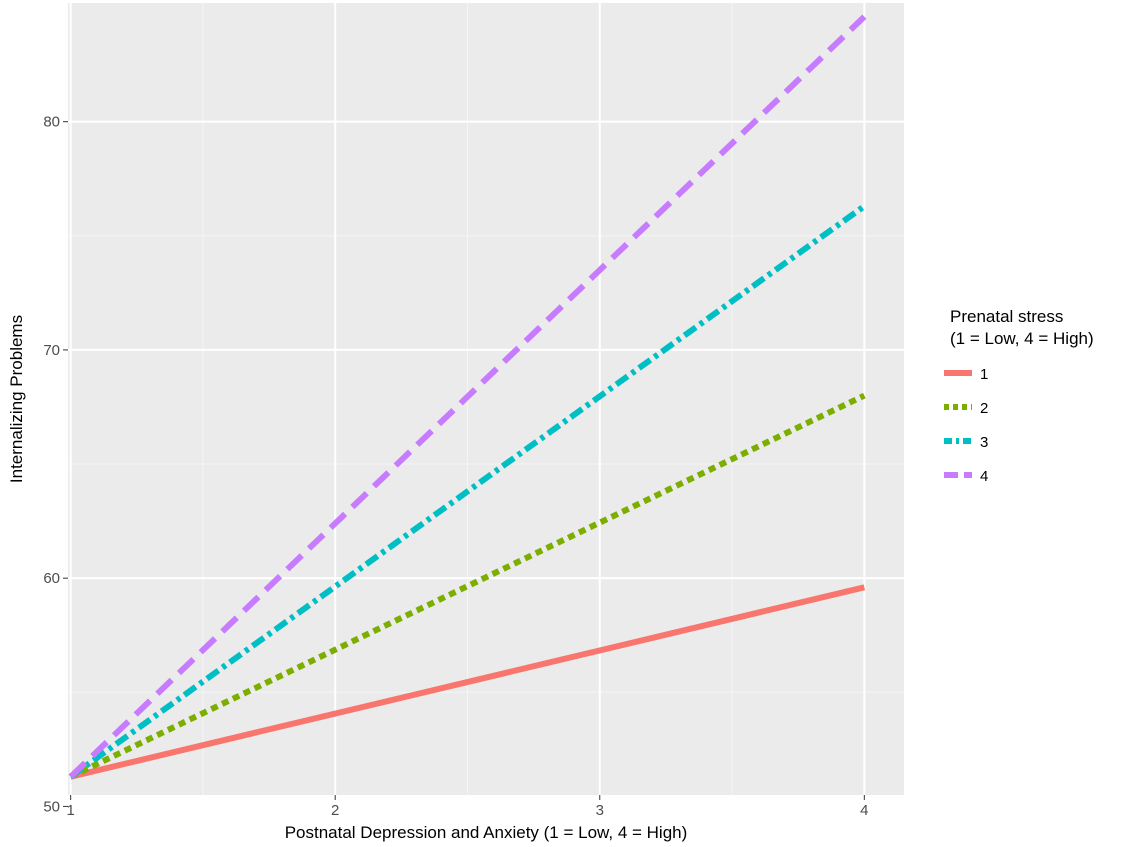  What do you see at coordinates (51, 350) in the screenshot?
I see `y-tick-label: 70` at bounding box center [51, 350].